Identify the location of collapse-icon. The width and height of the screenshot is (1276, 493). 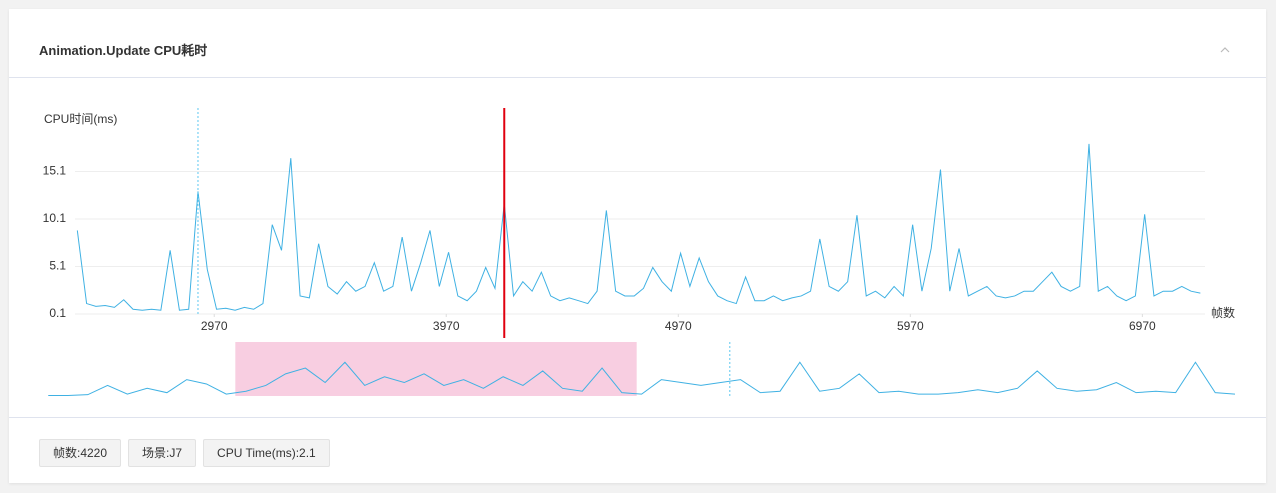
(1225, 50).